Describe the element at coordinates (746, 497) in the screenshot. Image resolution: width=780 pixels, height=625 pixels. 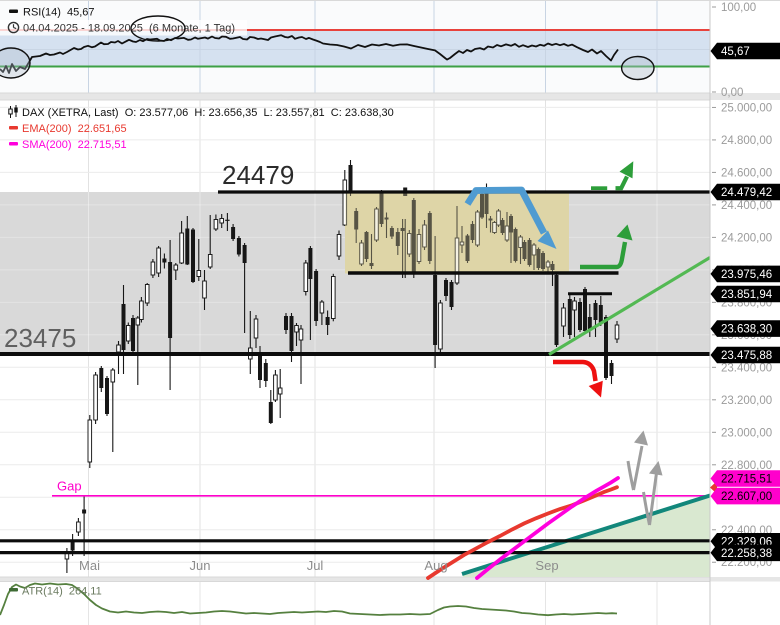
I see `svg-text: 22.607,00` at that location.